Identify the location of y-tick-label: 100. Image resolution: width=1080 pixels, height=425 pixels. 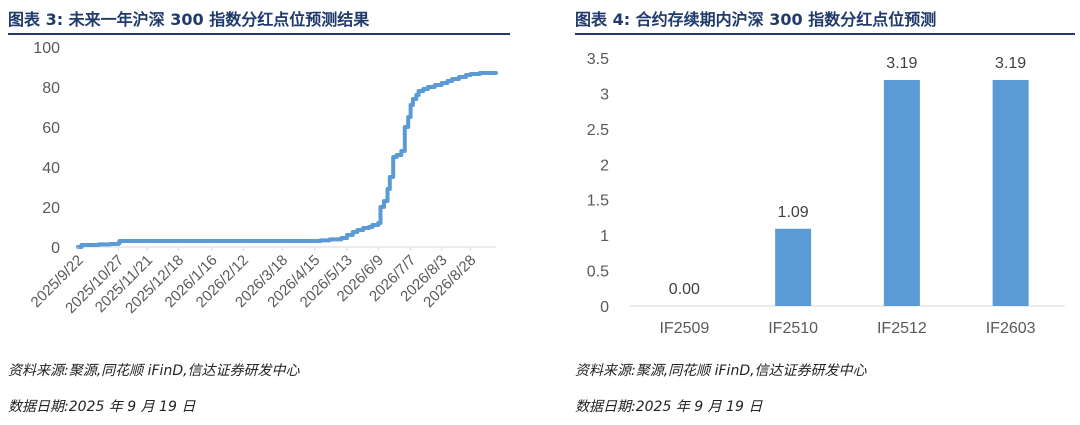
(46, 48).